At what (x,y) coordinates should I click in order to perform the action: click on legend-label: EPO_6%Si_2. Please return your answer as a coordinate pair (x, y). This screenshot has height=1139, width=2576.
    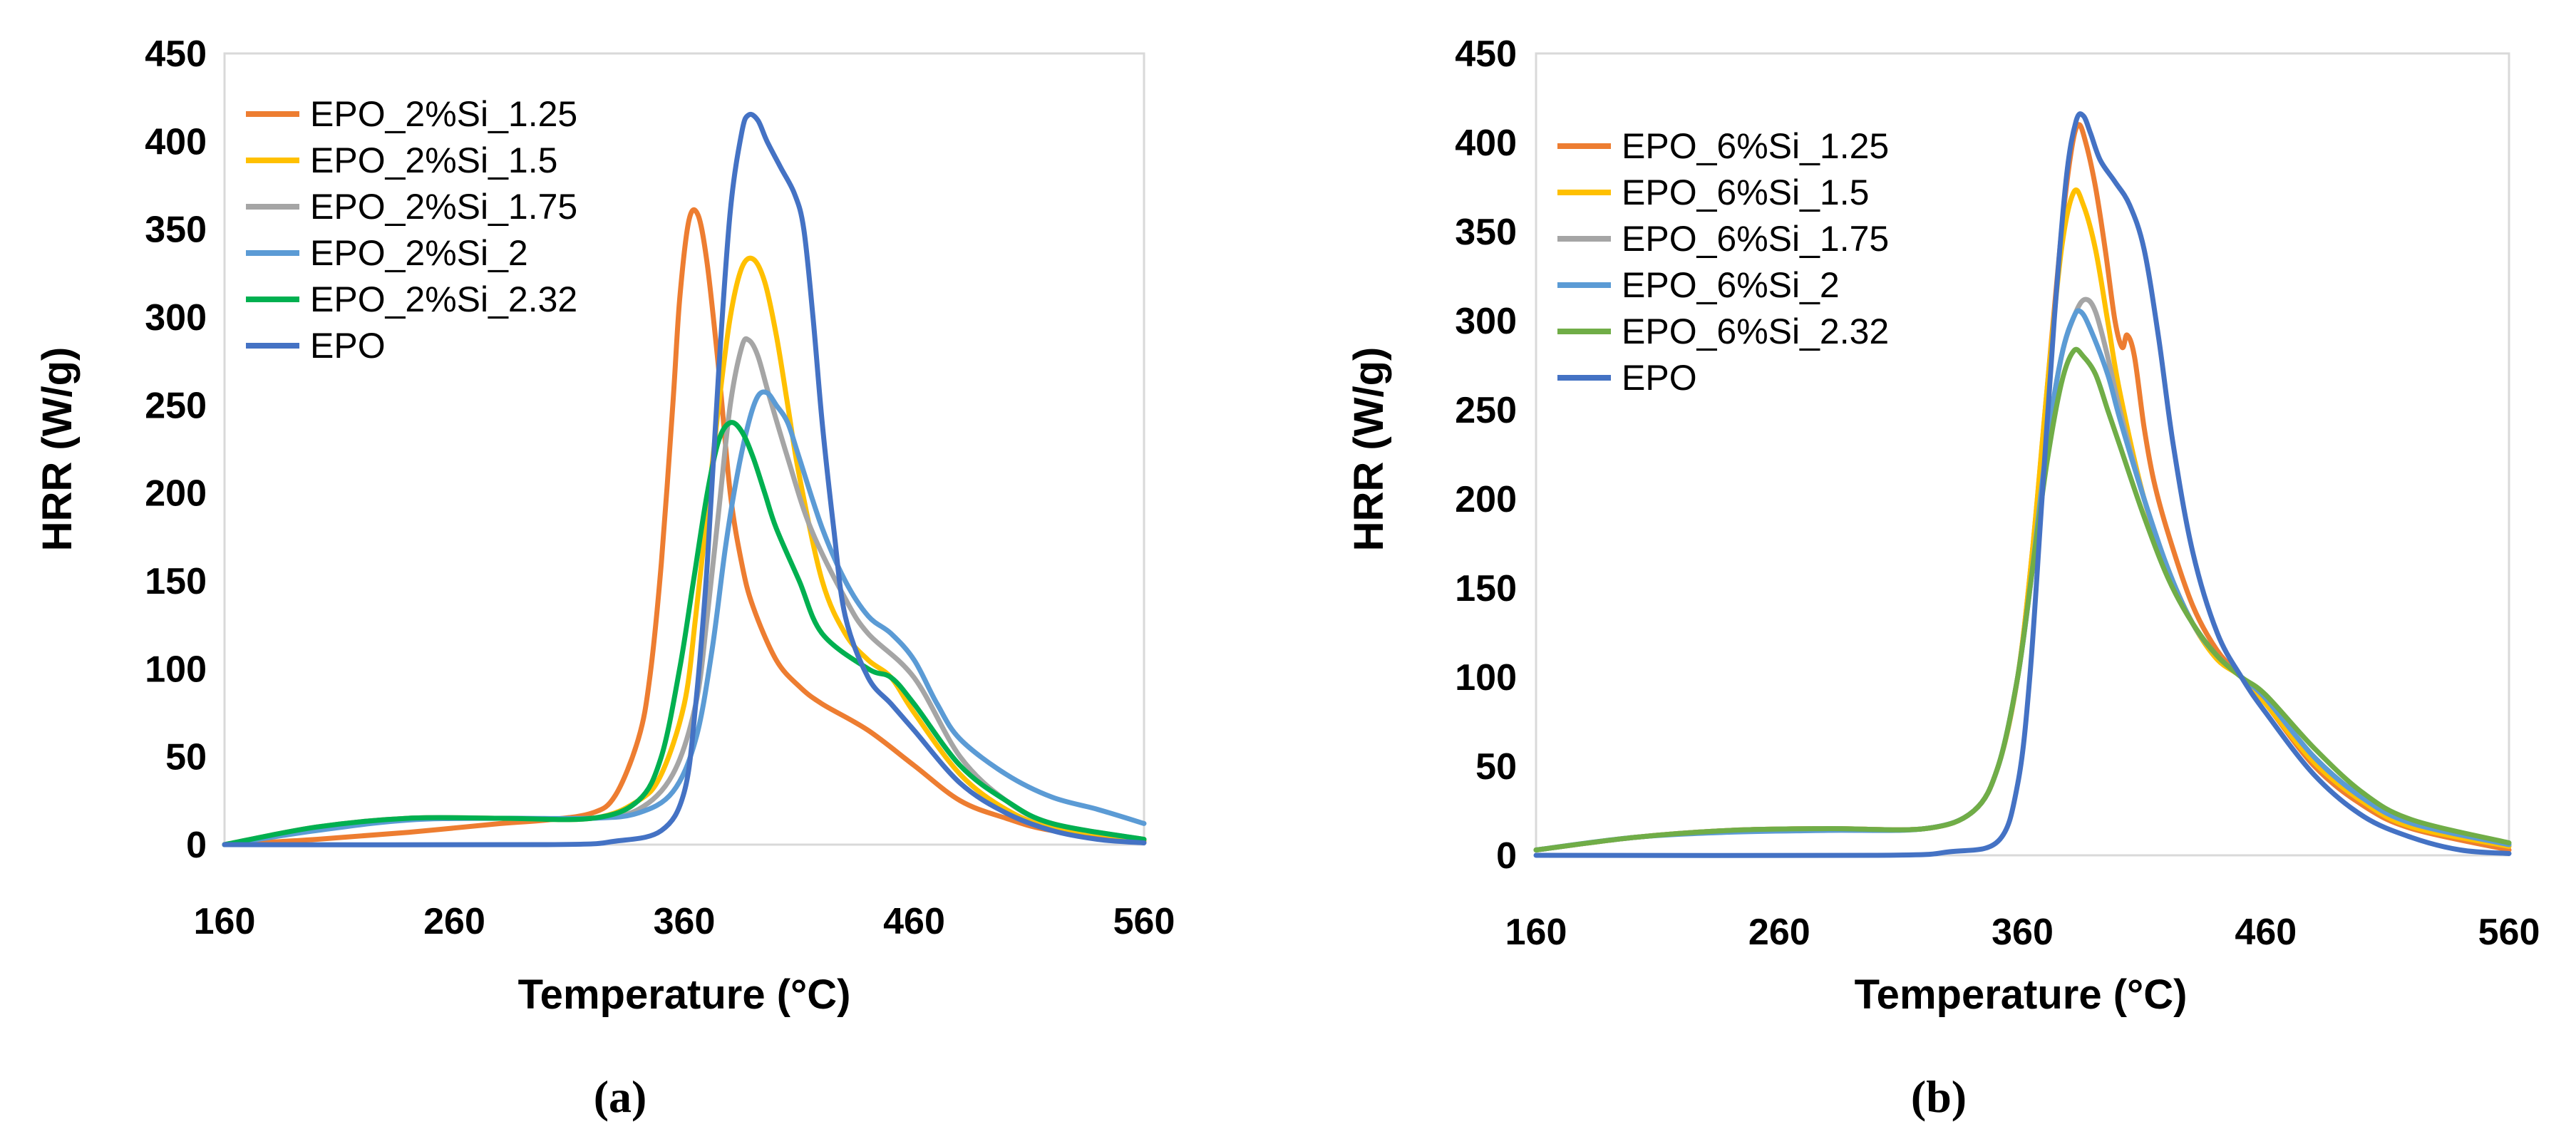
    Looking at the image, I should click on (1731, 285).